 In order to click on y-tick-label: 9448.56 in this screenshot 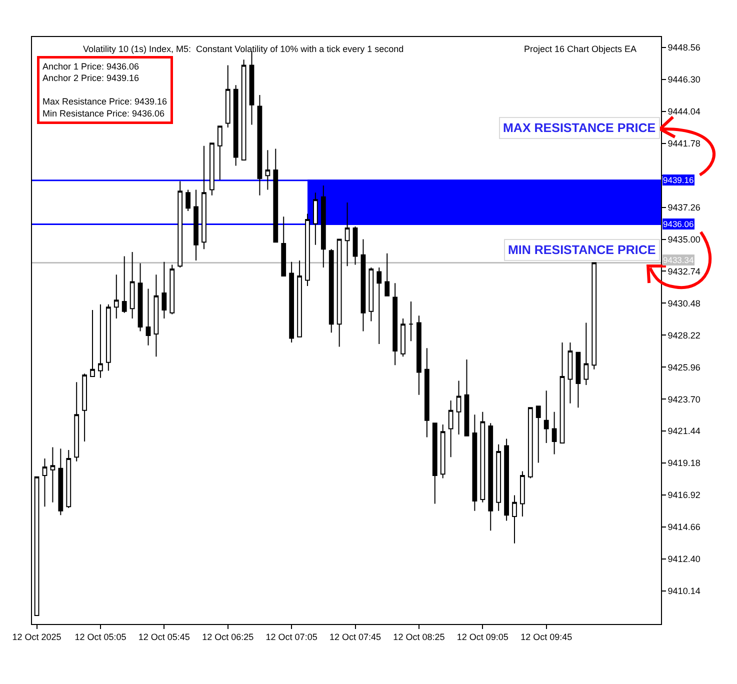, I will do `click(684, 47)`.